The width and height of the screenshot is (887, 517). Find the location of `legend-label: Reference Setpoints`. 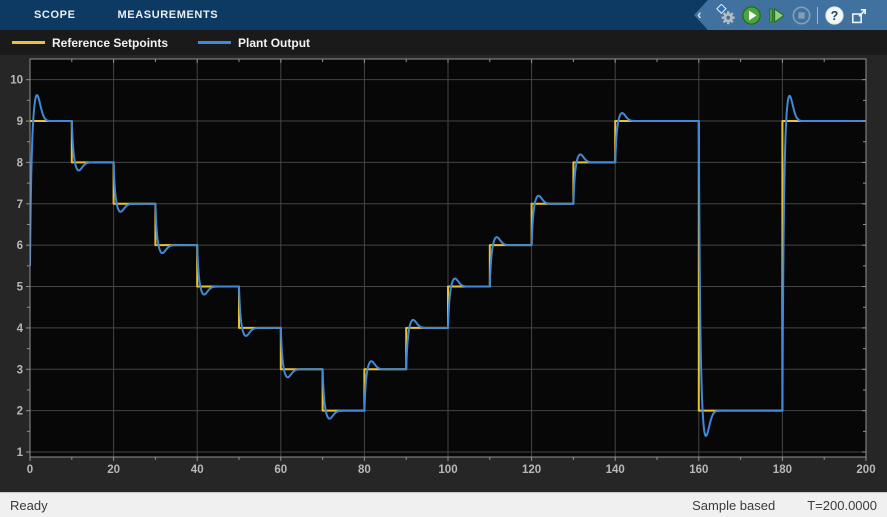

legend-label: Reference Setpoints is located at coordinates (110, 42).